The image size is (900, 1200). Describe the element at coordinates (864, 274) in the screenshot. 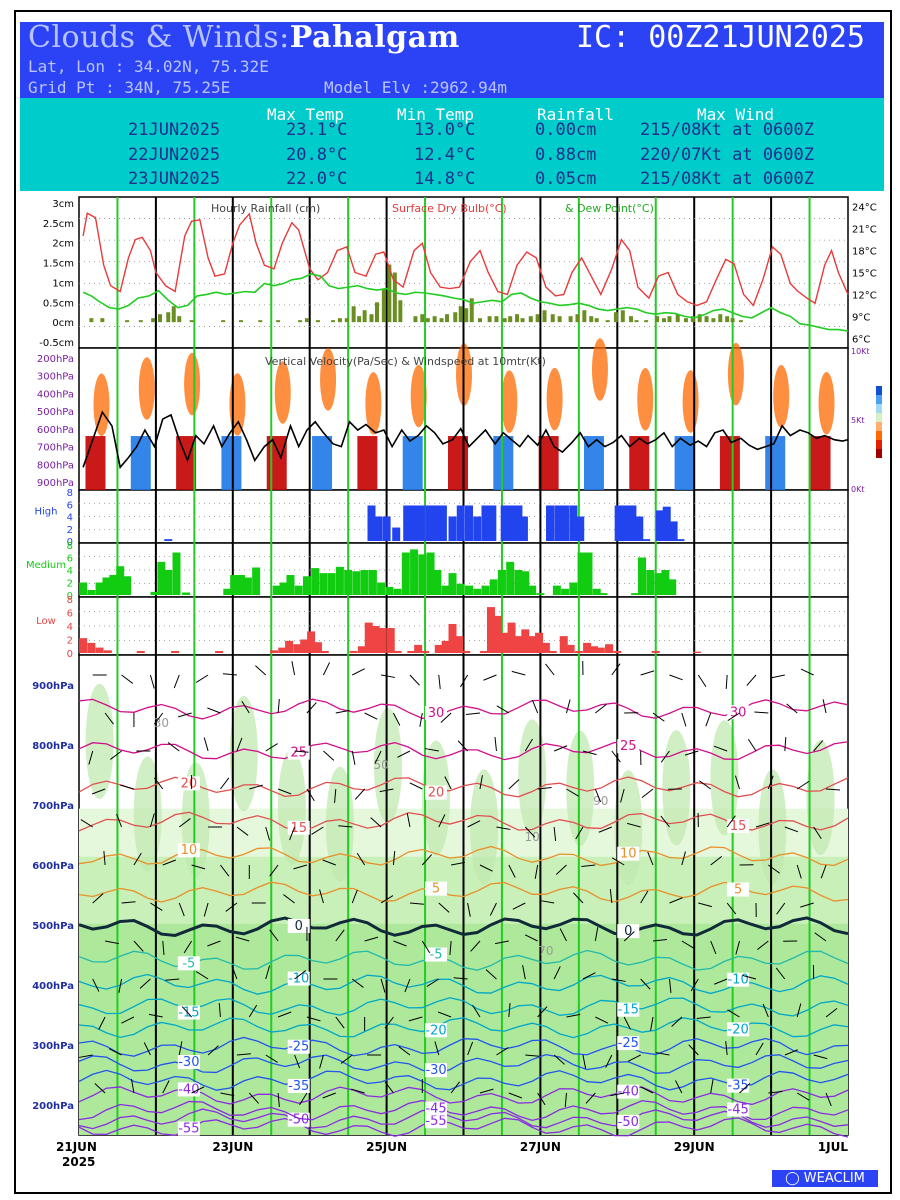

I see `right-tick-label: 15°C` at that location.